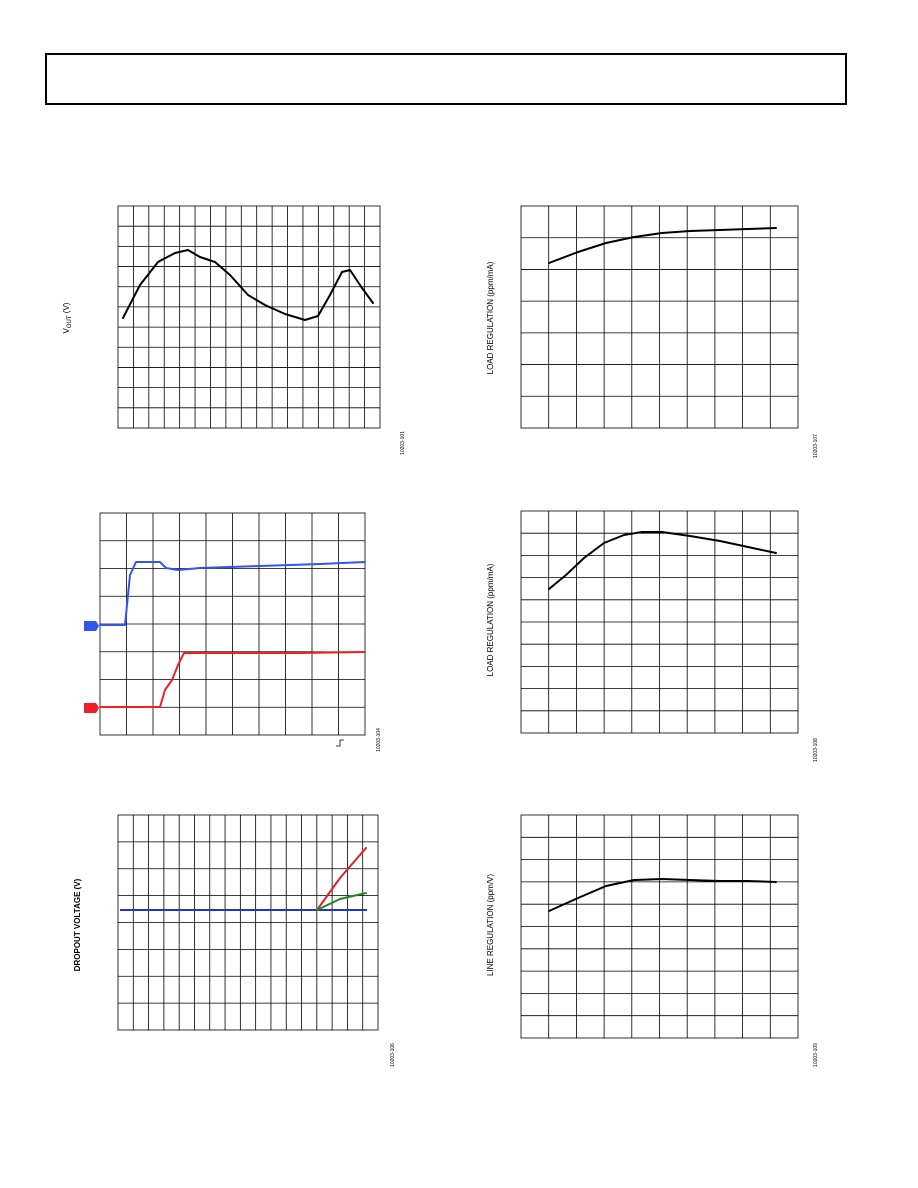 This screenshot has height=1188, width=918. I want to click on plot-frame, so click(249, 317).